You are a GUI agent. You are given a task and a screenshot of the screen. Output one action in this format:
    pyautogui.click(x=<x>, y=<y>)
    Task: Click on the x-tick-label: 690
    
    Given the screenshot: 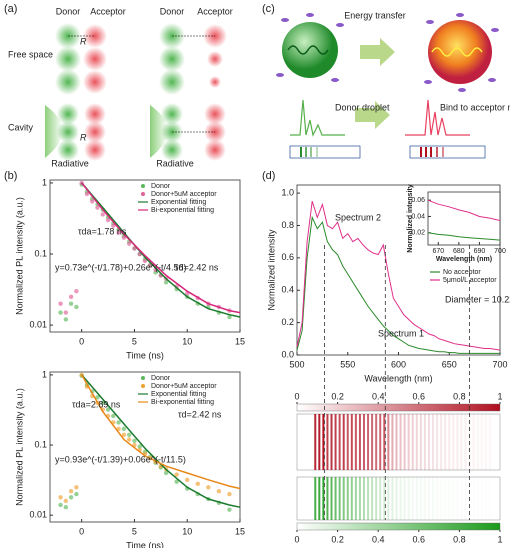 What is the action you would take?
    pyautogui.click(x=480, y=251)
    